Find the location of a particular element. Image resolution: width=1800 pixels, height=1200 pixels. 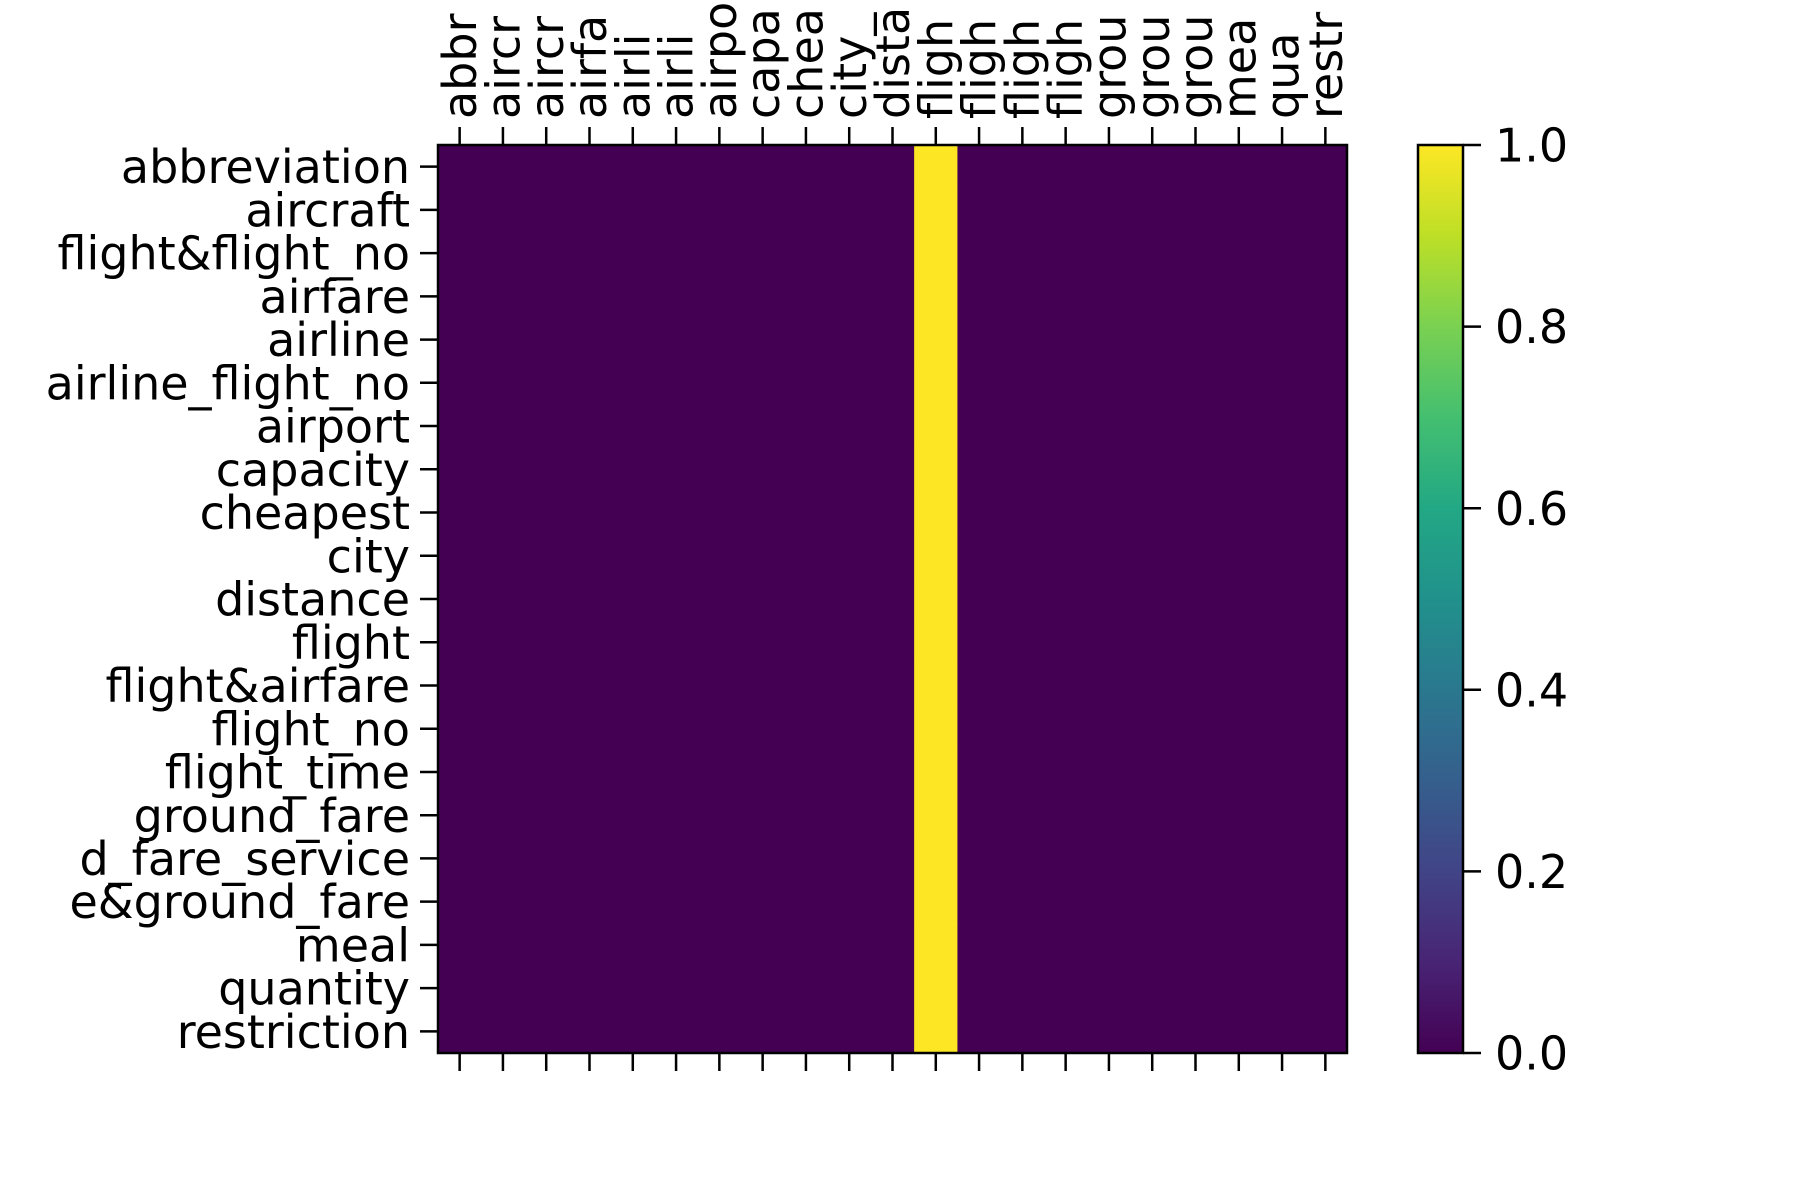

colorbar-tick-label: 0.6 is located at coordinates (1531, 509).